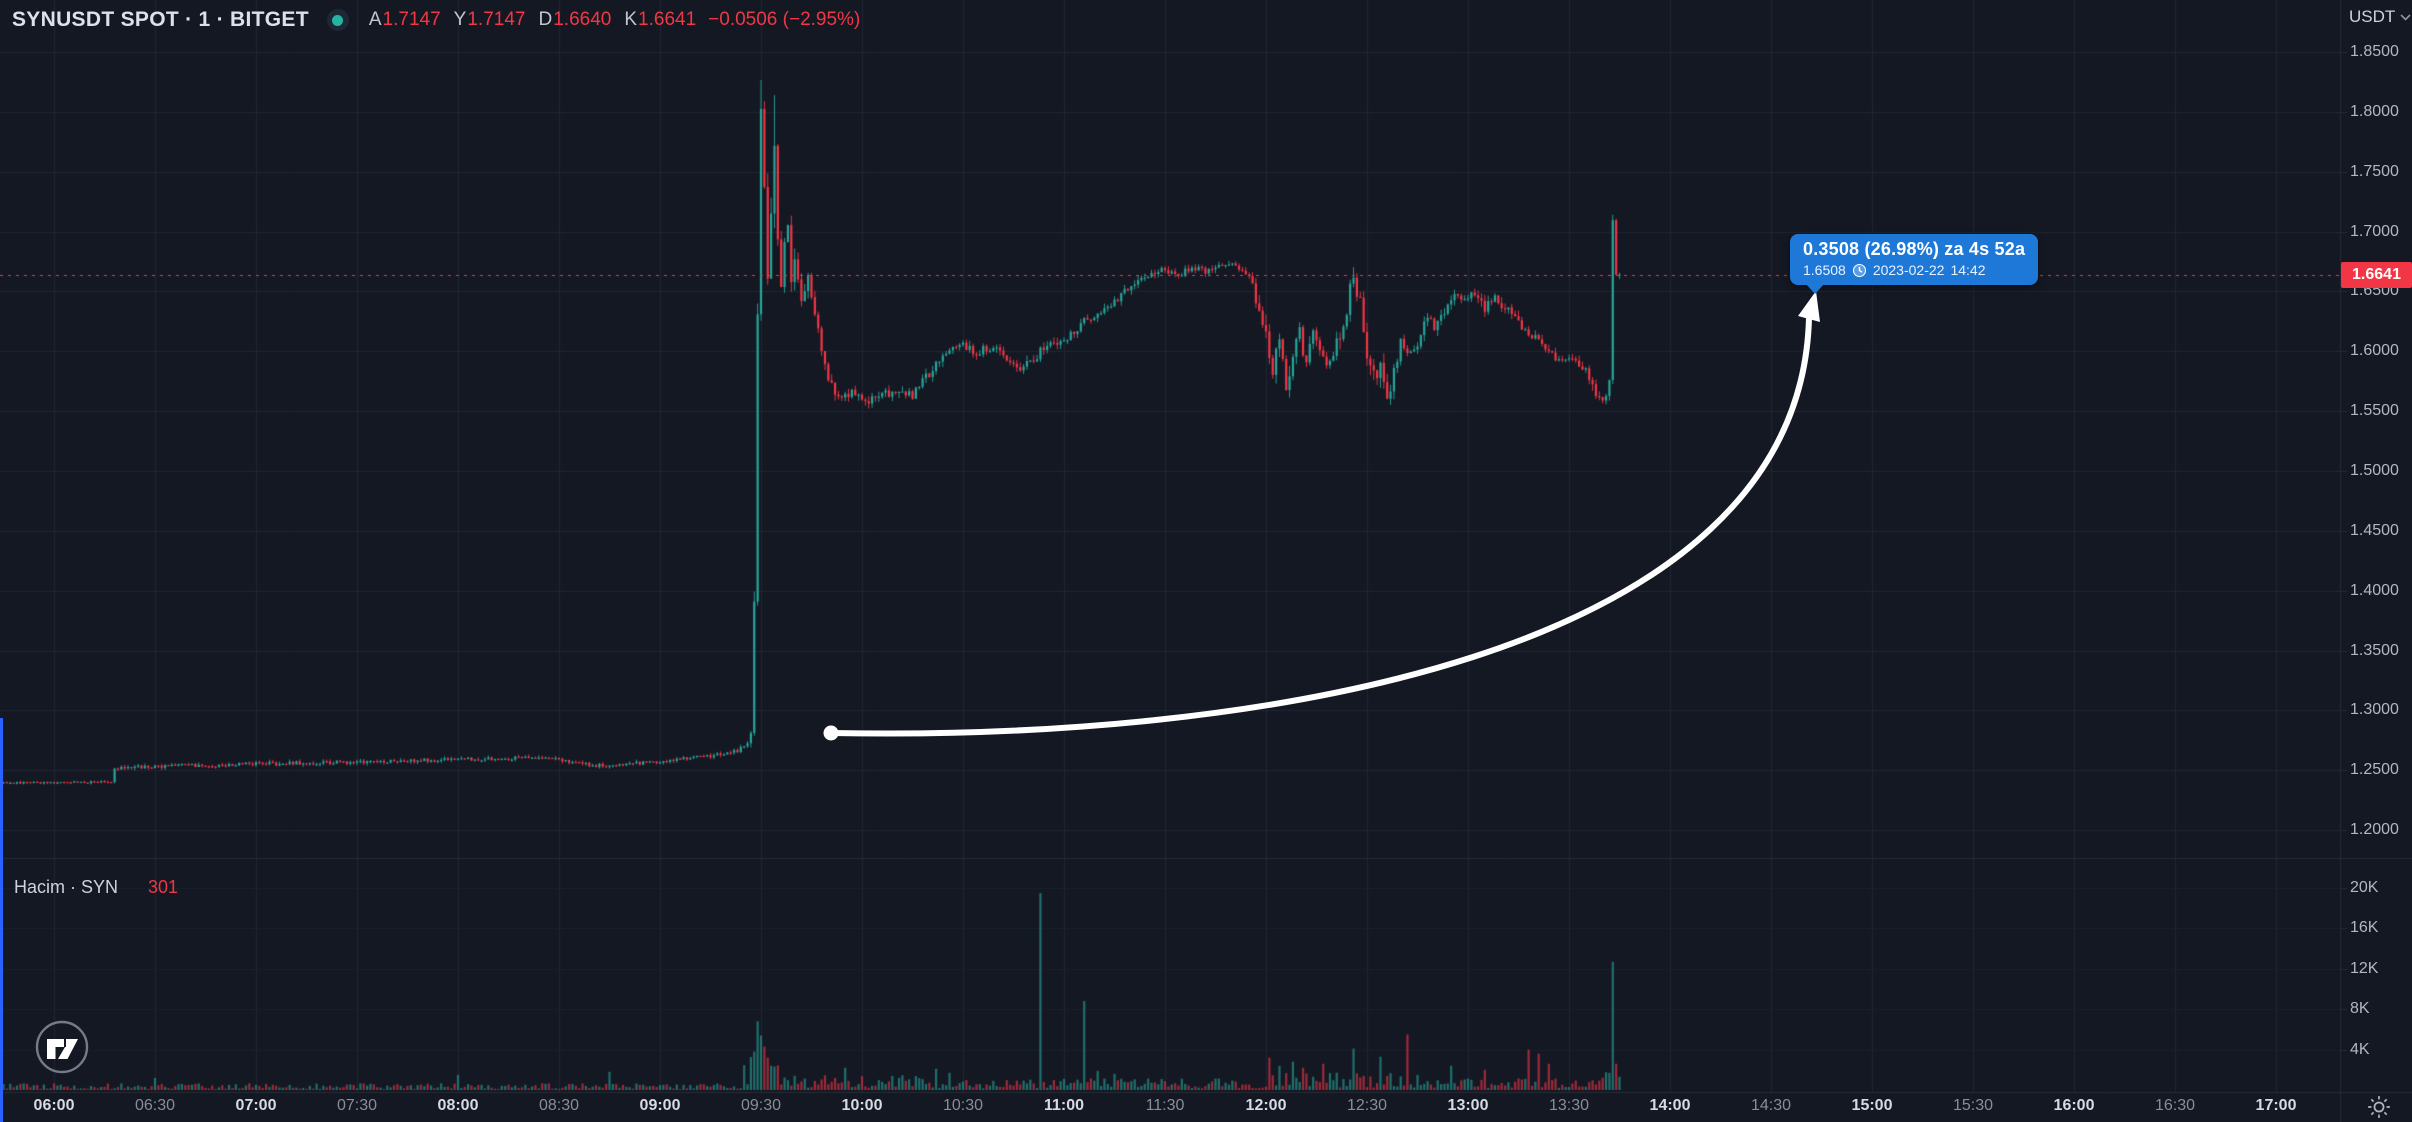 Image resolution: width=2412 pixels, height=1122 pixels. Describe the element at coordinates (784, 19) in the screenshot. I see `change-value: −0.0506 (−2.95%)` at that location.